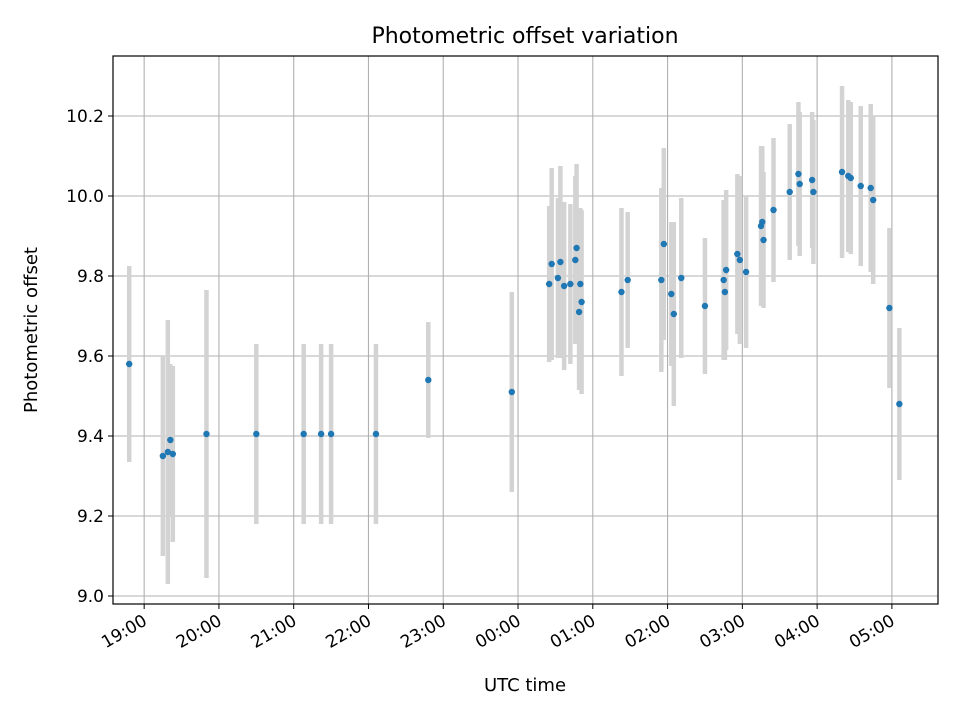 Image resolution: width=960 pixels, height=720 pixels. What do you see at coordinates (648, 632) in the screenshot?
I see `x-tick-label: 02:00` at bounding box center [648, 632].